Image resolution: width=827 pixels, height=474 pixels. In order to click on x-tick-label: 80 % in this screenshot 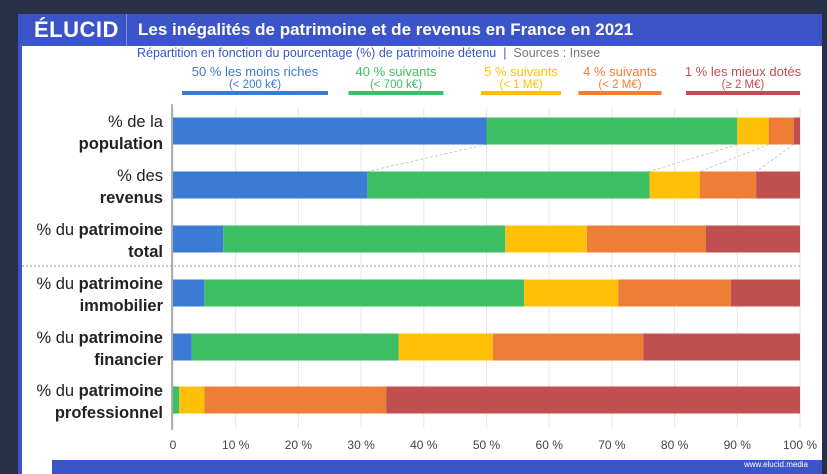, I will do `click(675, 445)`.